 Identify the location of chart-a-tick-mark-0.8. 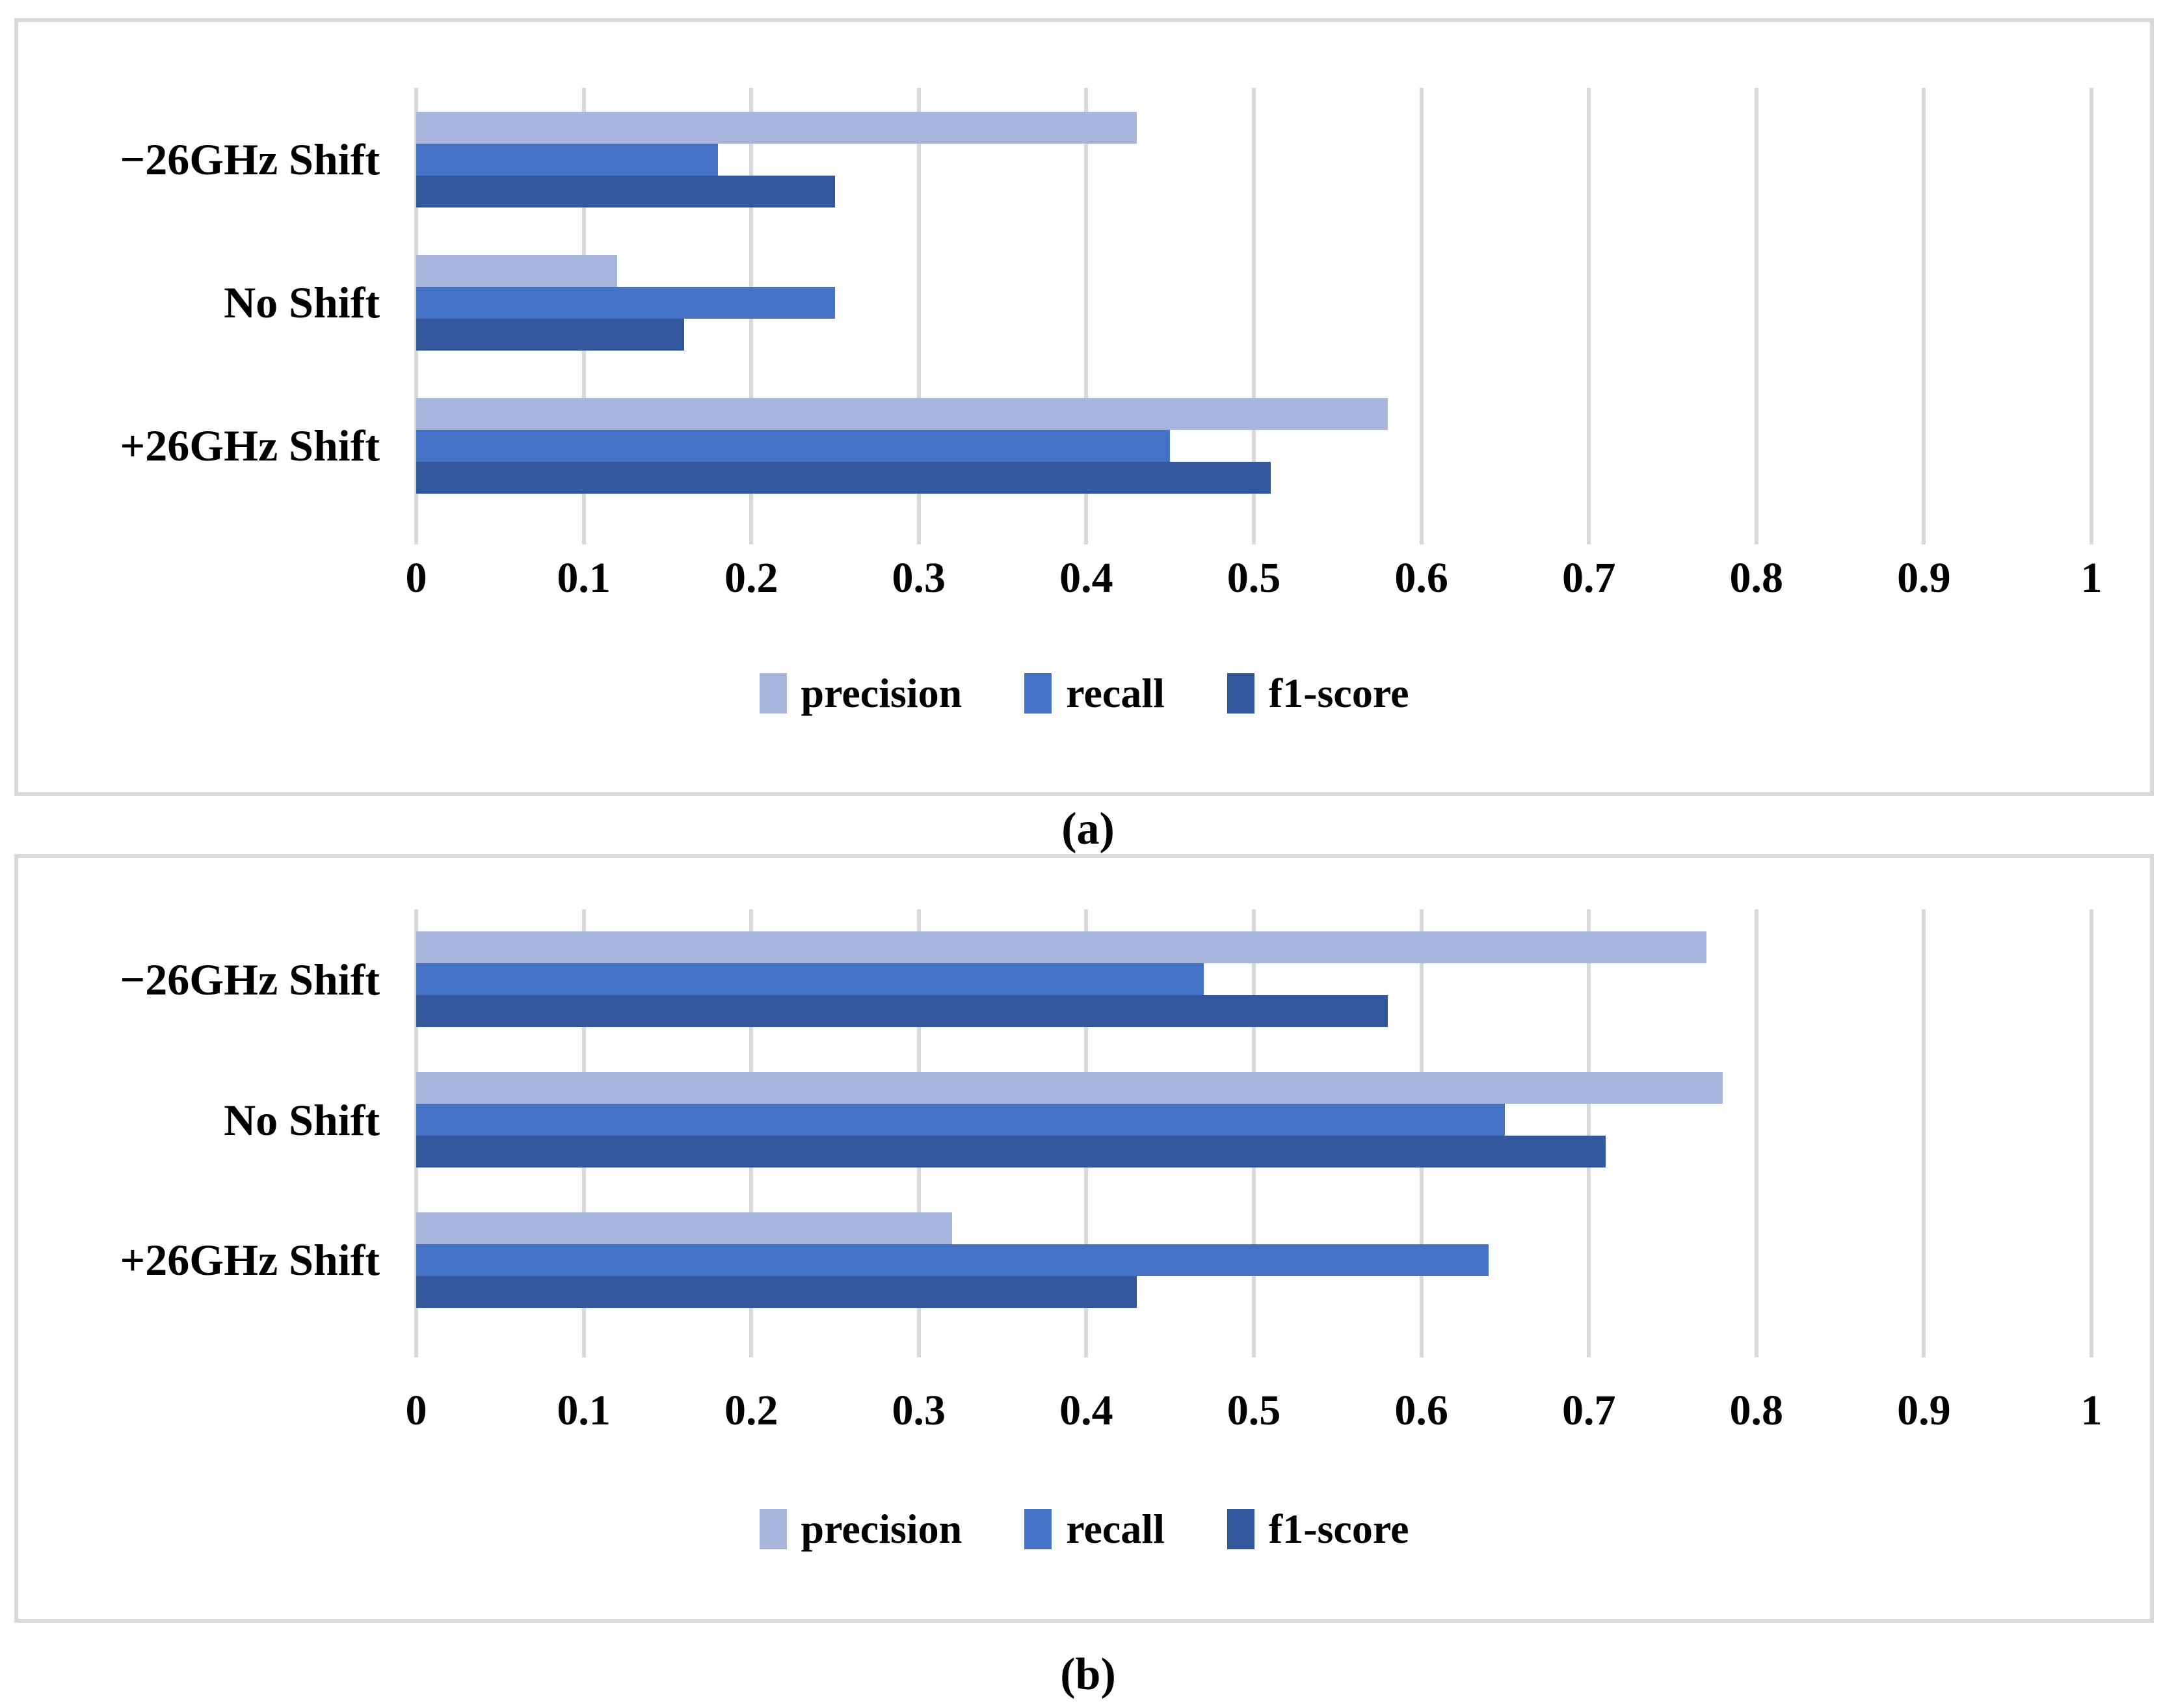
(1756, 531).